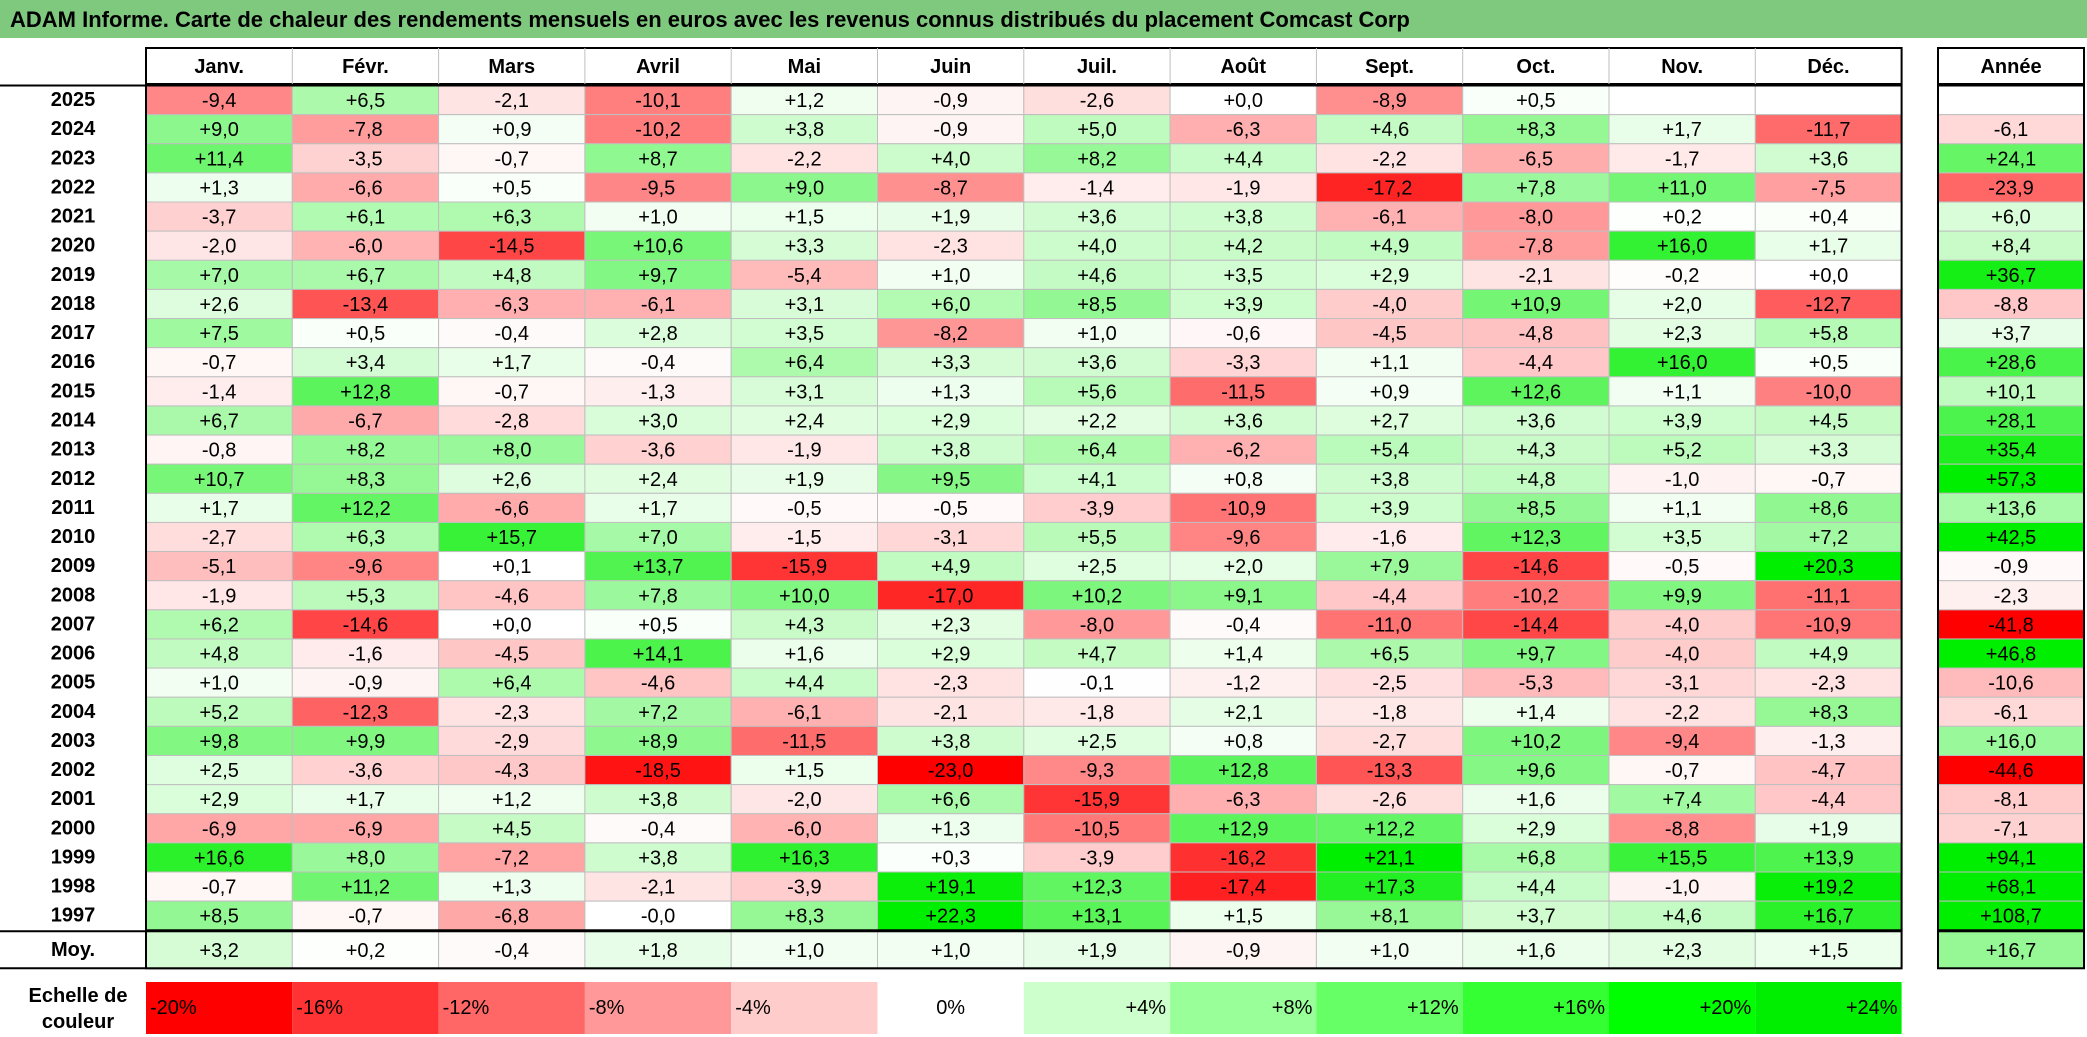 The image size is (2087, 1037). I want to click on cell-value: -0,7, so click(219, 888).